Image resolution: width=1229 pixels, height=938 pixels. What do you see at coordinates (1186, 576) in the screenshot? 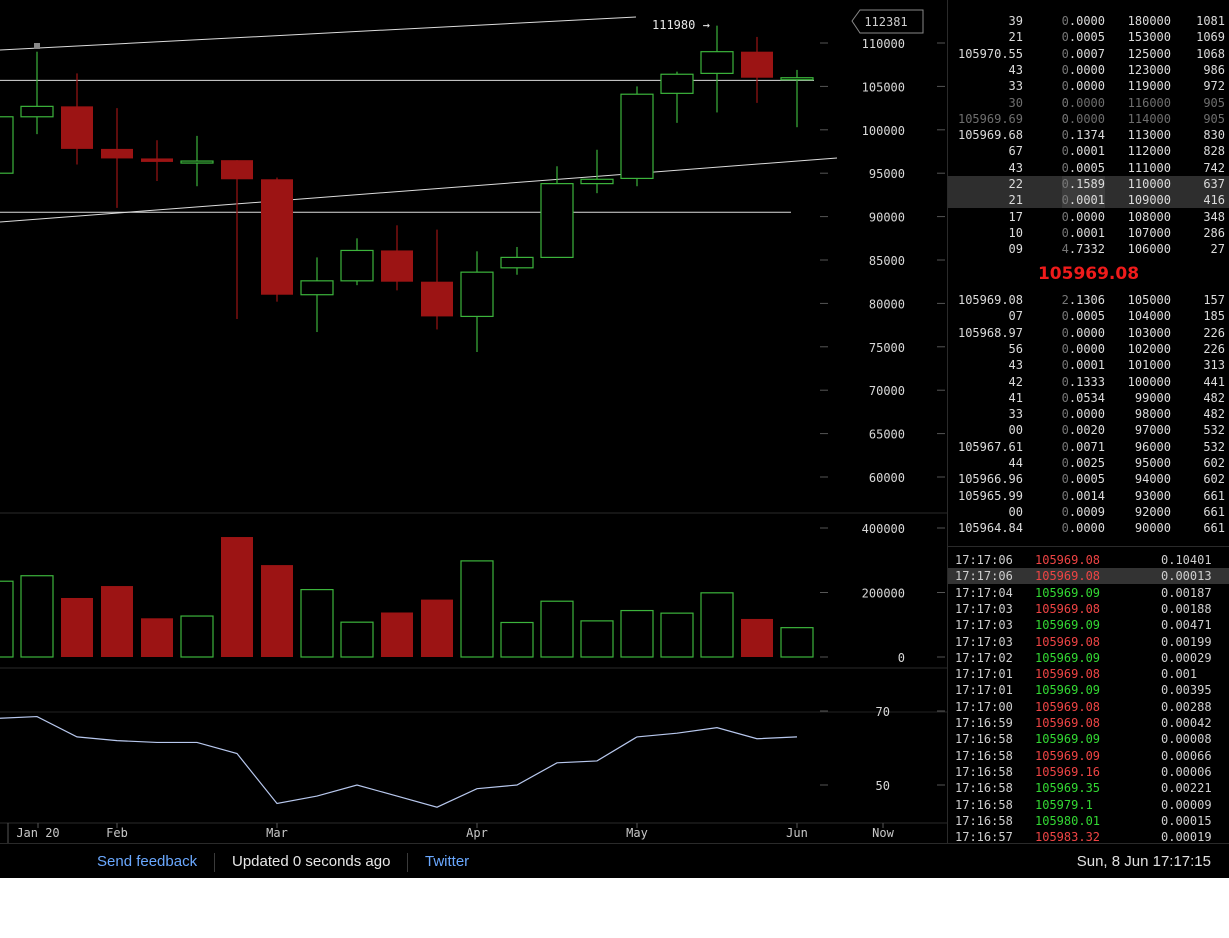
I see `trade-amount: 0.00013` at bounding box center [1186, 576].